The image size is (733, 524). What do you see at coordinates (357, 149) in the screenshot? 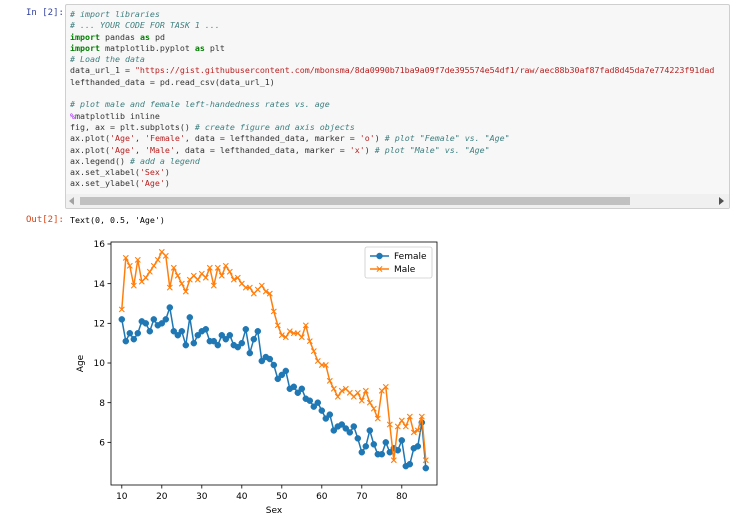
I see `code-token: 'x'` at bounding box center [357, 149].